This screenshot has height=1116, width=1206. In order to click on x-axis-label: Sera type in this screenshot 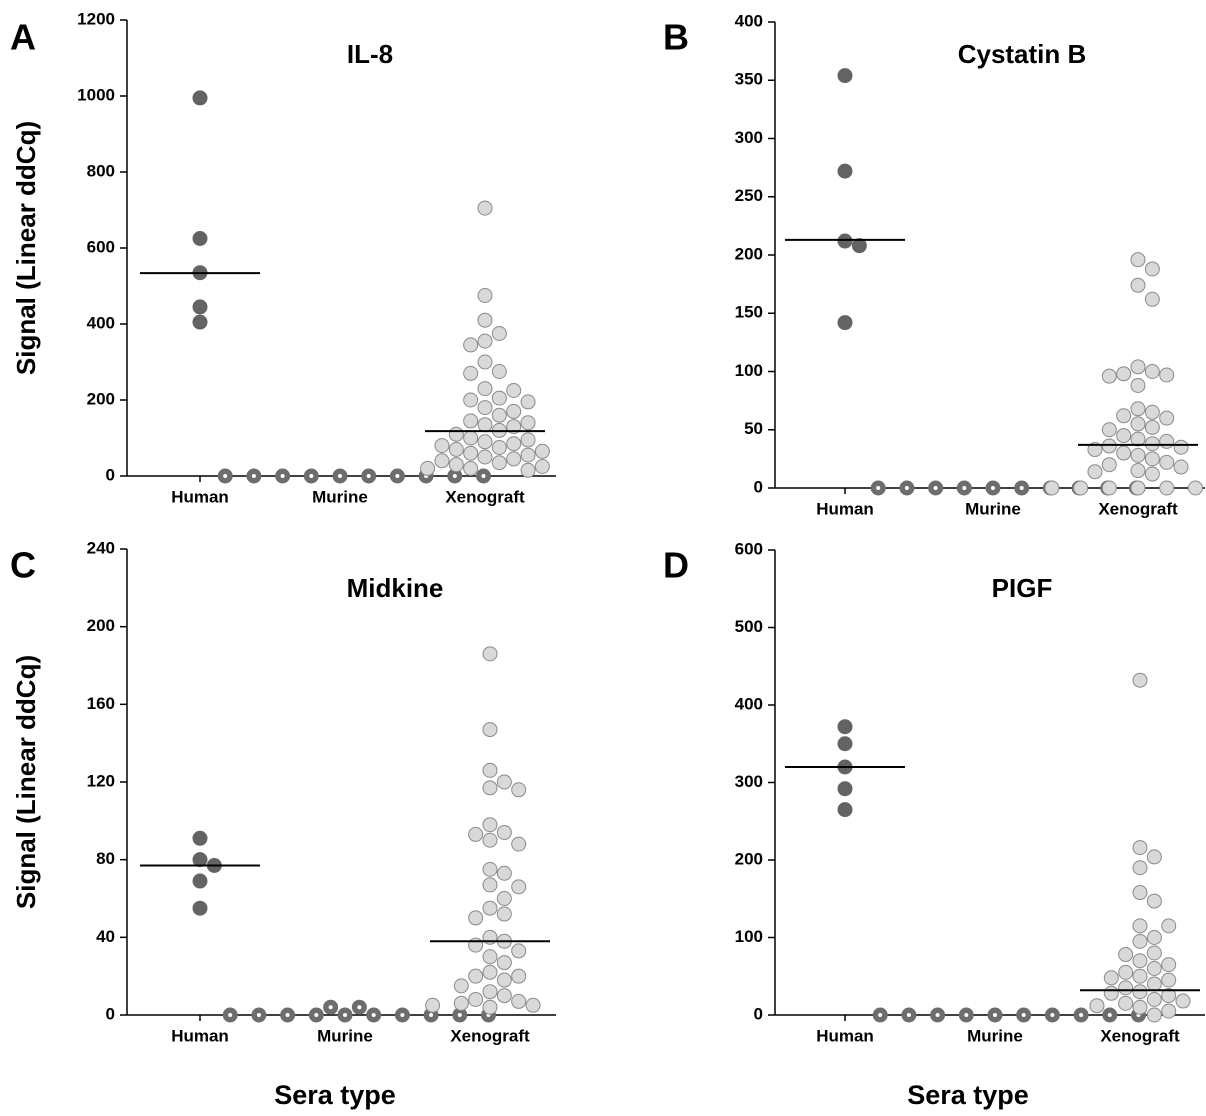, I will do `click(968, 1095)`.